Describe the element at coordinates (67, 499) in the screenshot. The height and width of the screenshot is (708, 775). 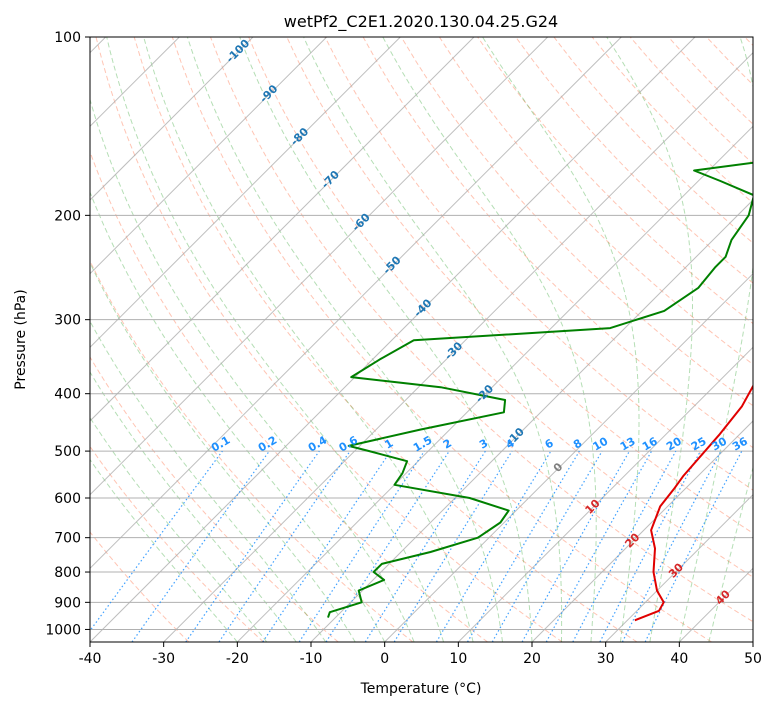
I see `y-tick-label: 600` at that location.